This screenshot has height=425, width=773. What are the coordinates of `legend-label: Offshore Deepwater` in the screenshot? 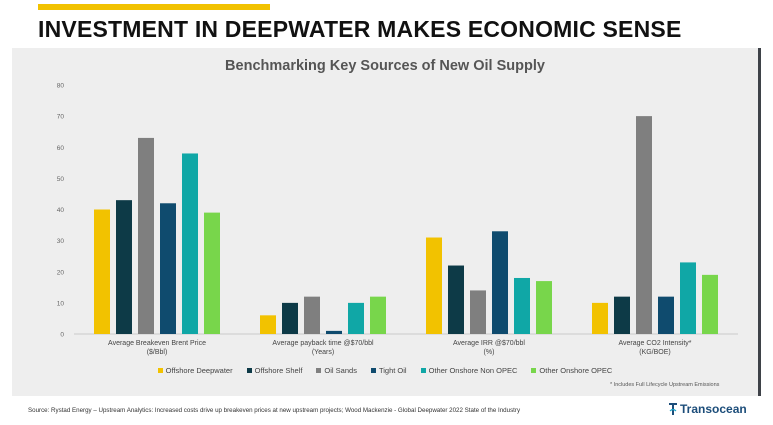 It's located at (199, 370).